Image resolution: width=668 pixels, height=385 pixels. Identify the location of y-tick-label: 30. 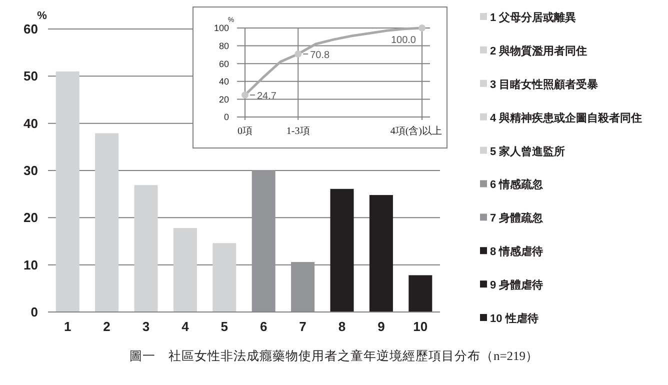
(31, 170).